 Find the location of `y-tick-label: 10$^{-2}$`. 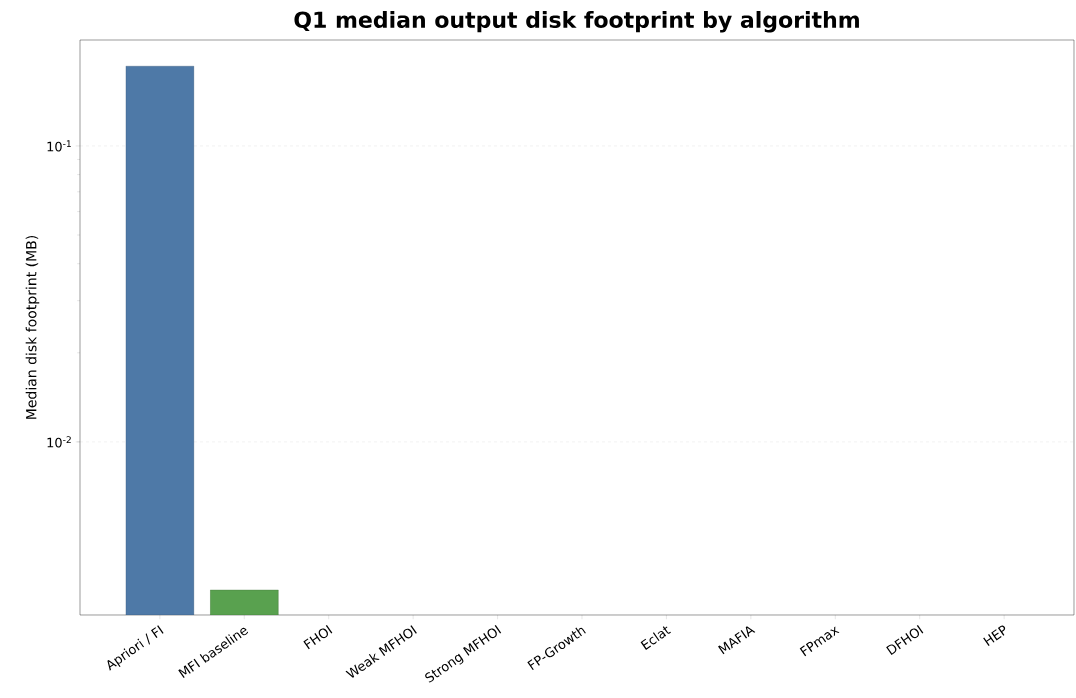

y-tick-label: 10$^{-2}$ is located at coordinates (59, 442).